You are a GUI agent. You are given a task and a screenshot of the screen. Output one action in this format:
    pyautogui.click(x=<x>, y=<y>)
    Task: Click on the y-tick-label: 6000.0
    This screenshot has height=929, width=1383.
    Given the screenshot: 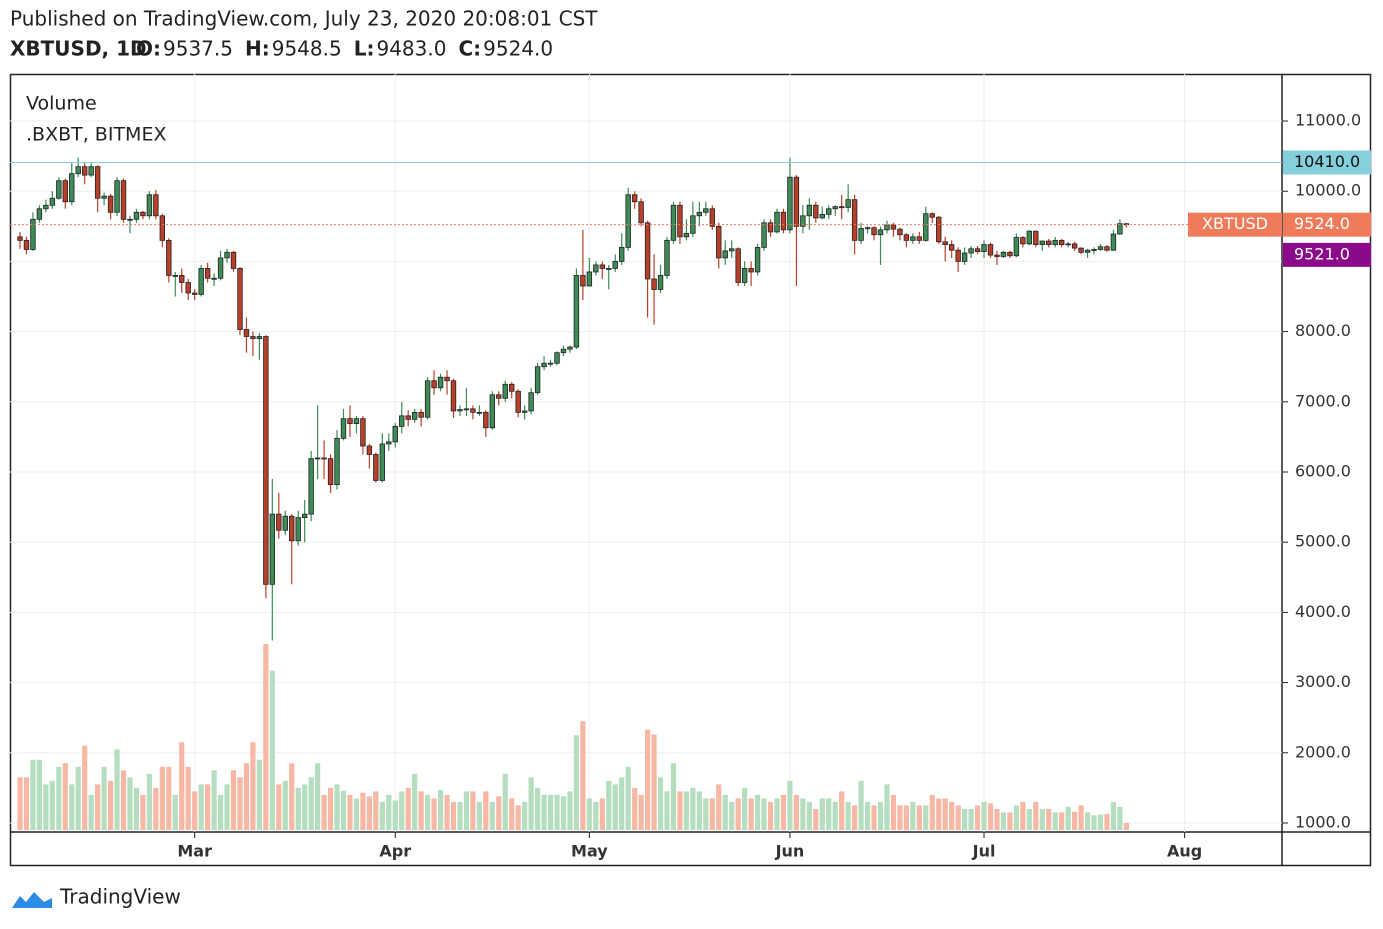 What is the action you would take?
    pyautogui.click(x=1323, y=471)
    